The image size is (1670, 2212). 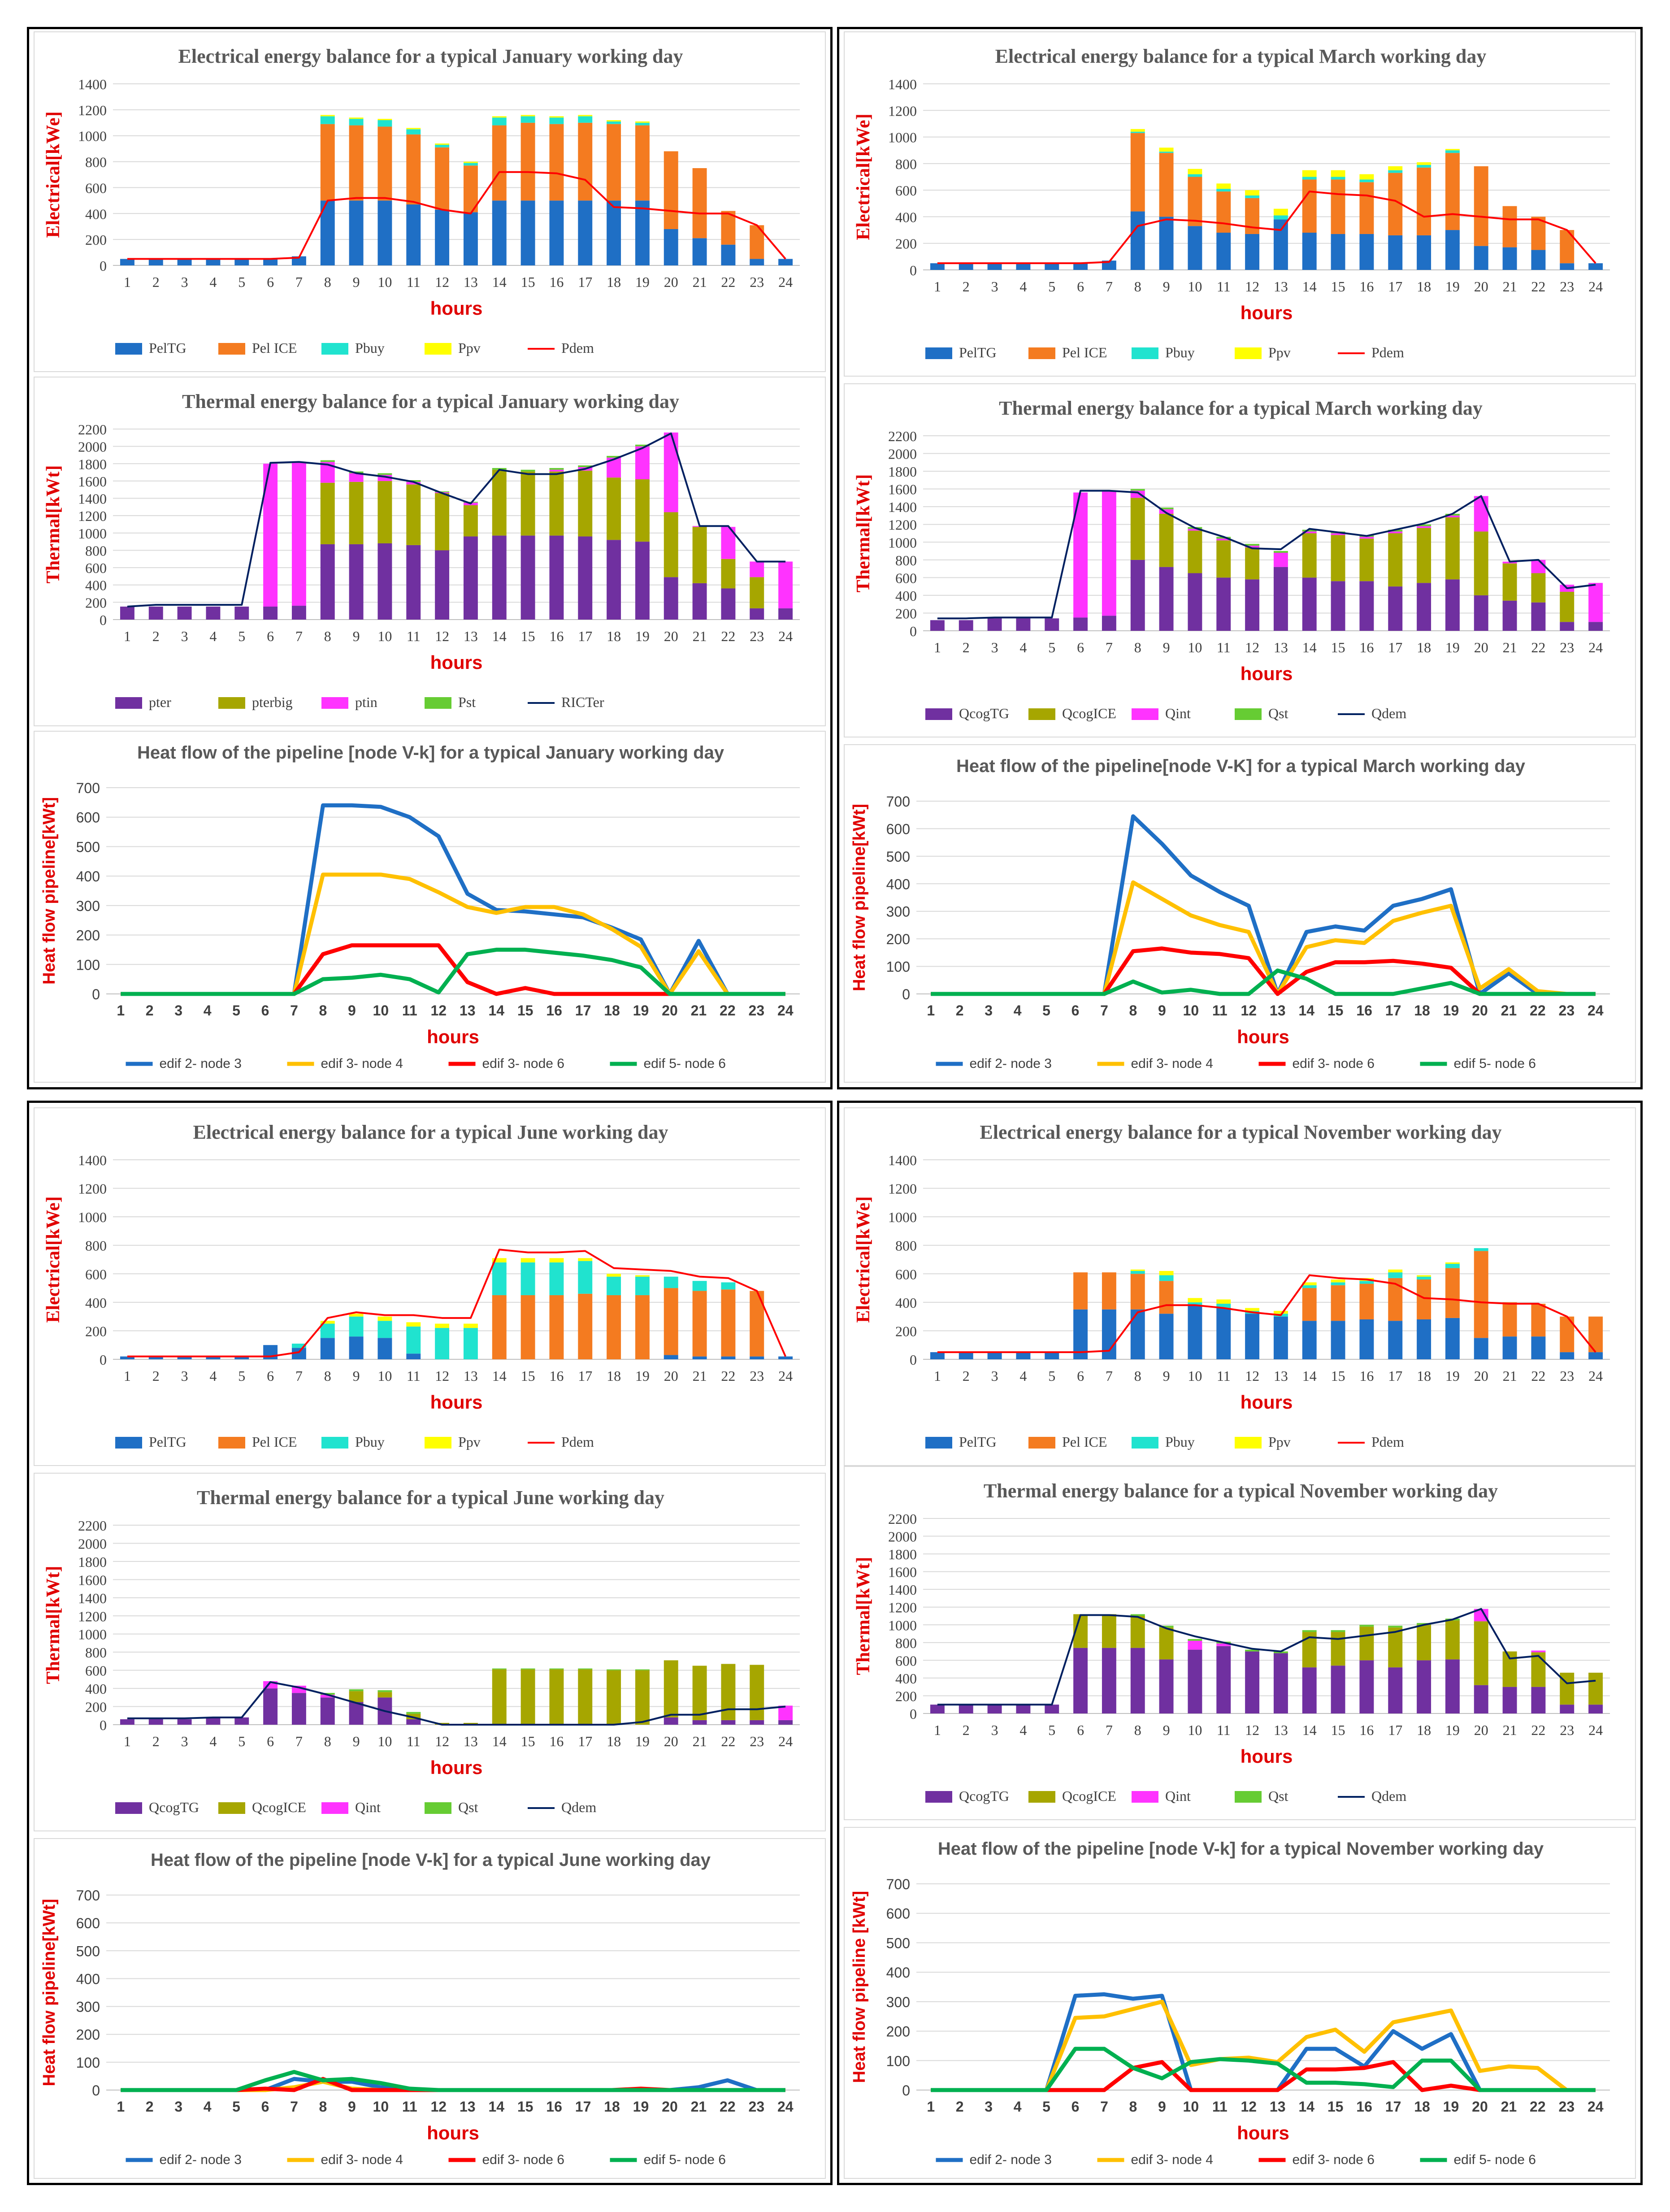 I want to click on bar-Ppv-h10, so click(x=1195, y=1300).